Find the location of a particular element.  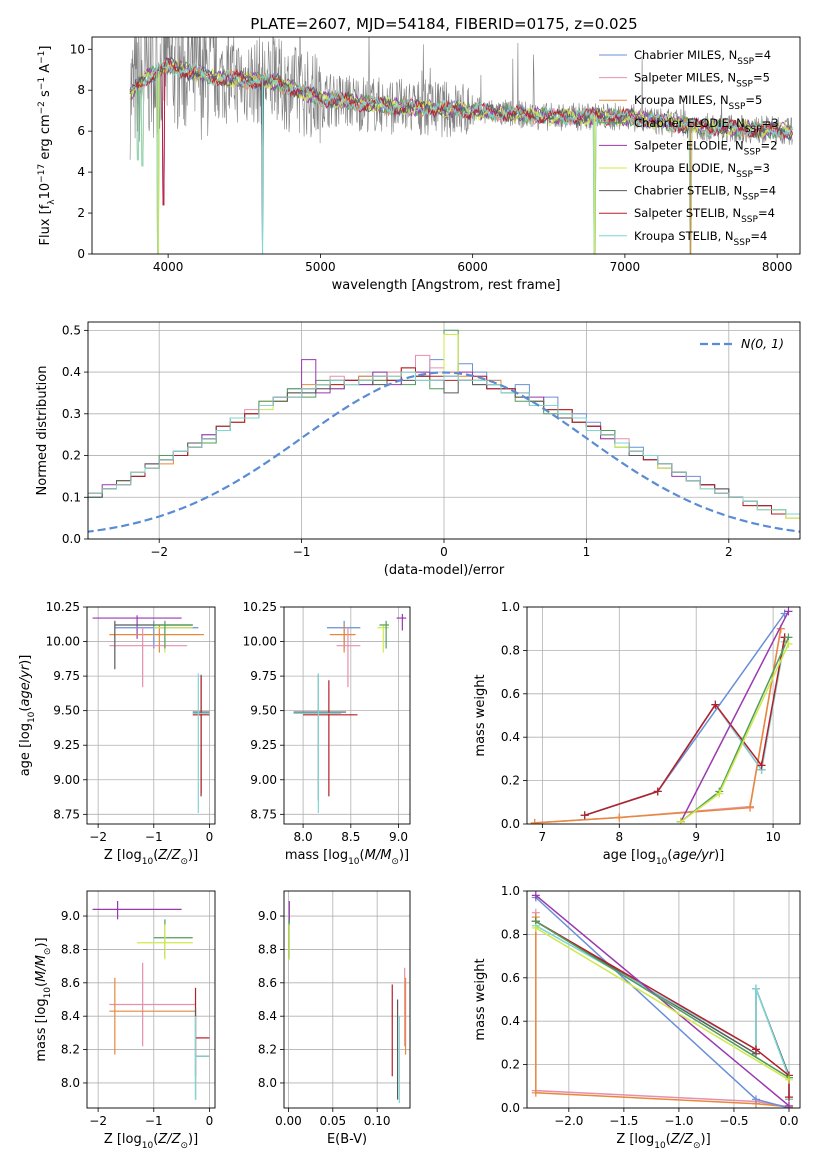

x-tick-label: 6000 is located at coordinates (472, 267).